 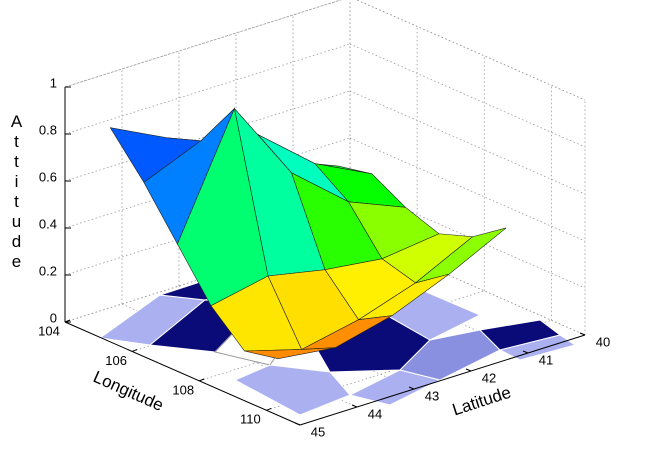 I want to click on y-tick-label: 43, so click(x=432, y=395).